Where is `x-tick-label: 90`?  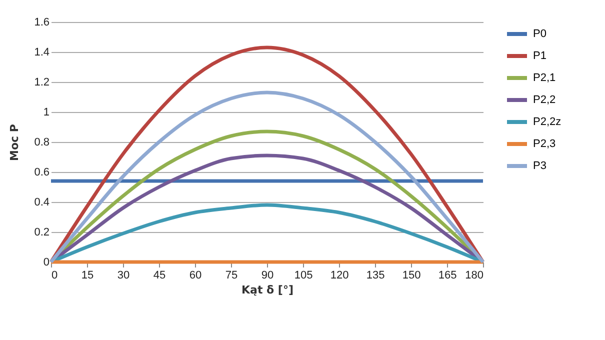 x-tick-label: 90 is located at coordinates (267, 276).